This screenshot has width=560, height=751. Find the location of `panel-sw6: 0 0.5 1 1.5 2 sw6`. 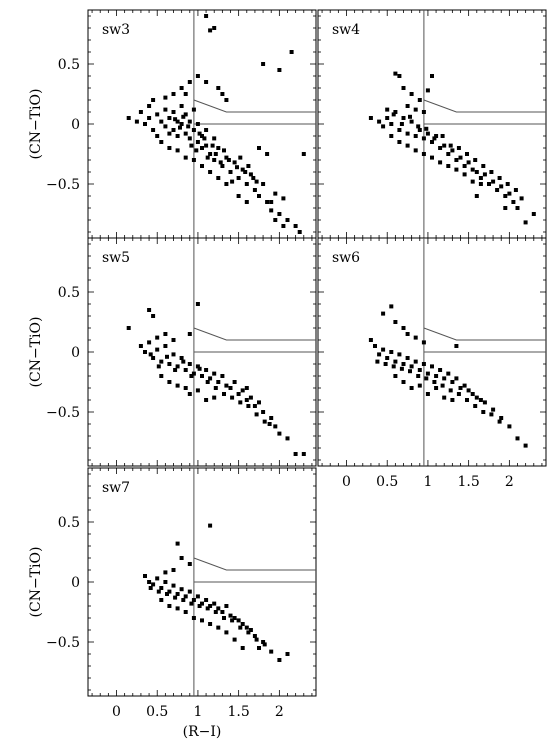

panel-sw6: 0 0.5 1 1.5 2 sw6 is located at coordinates (432, 363).